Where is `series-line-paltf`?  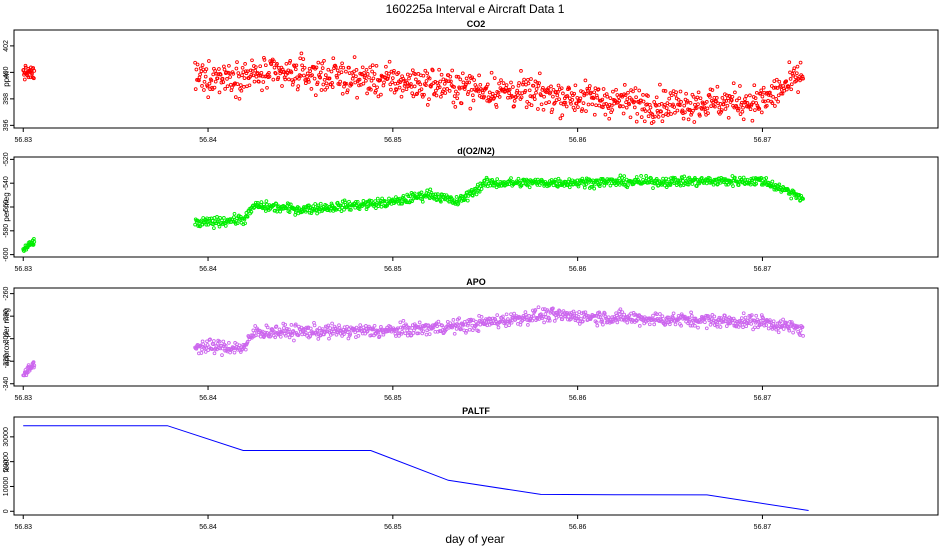 series-line-paltf is located at coordinates (416, 468).